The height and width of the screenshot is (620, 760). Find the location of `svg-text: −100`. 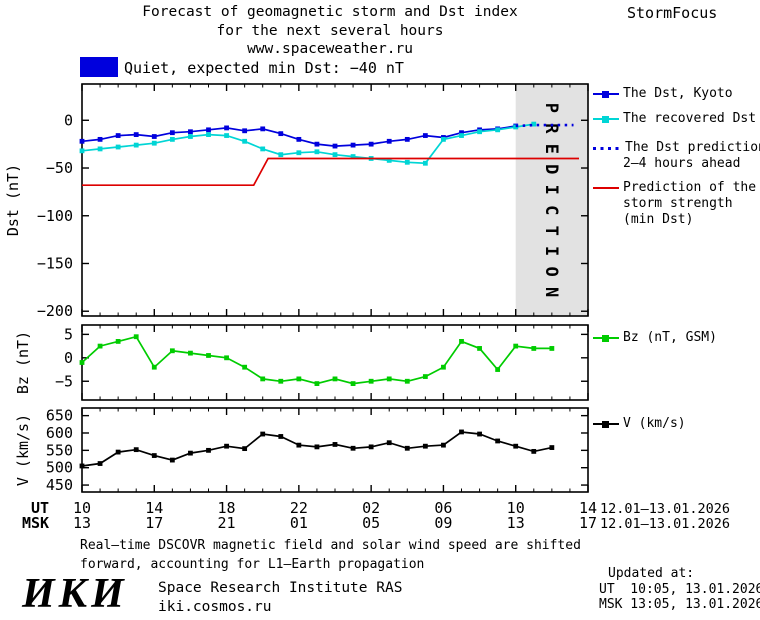

svg-text: −100 is located at coordinates (55, 216).